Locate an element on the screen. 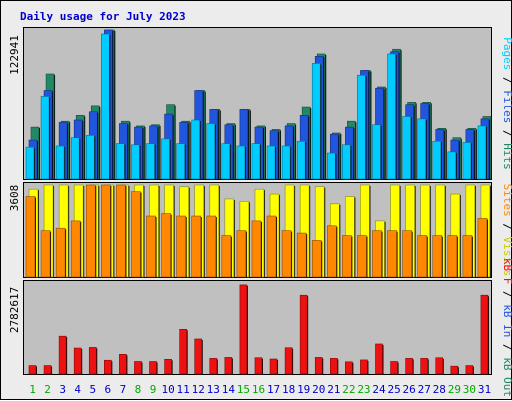  chart-title: Daily usage for July 2023 is located at coordinates (103, 16).